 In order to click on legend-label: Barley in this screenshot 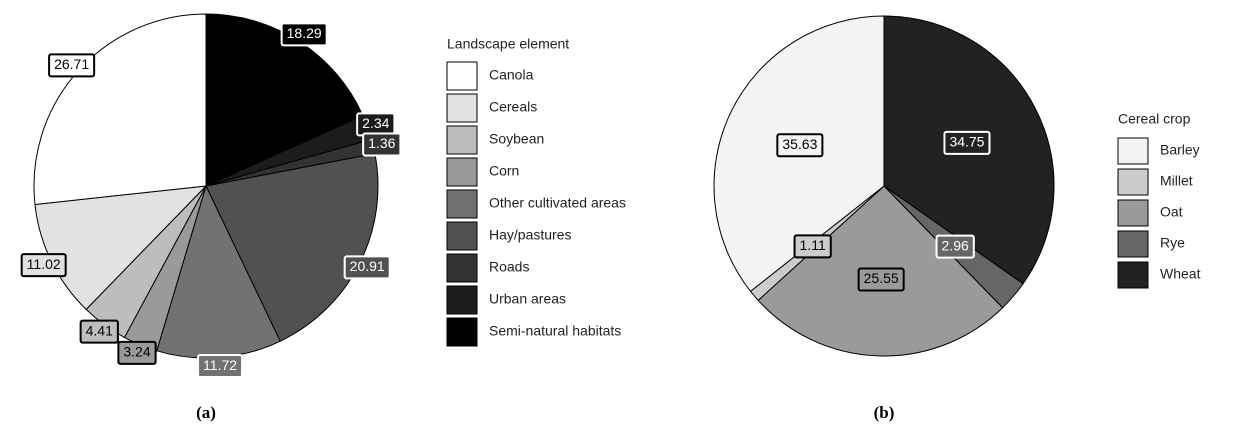, I will do `click(1180, 150)`.